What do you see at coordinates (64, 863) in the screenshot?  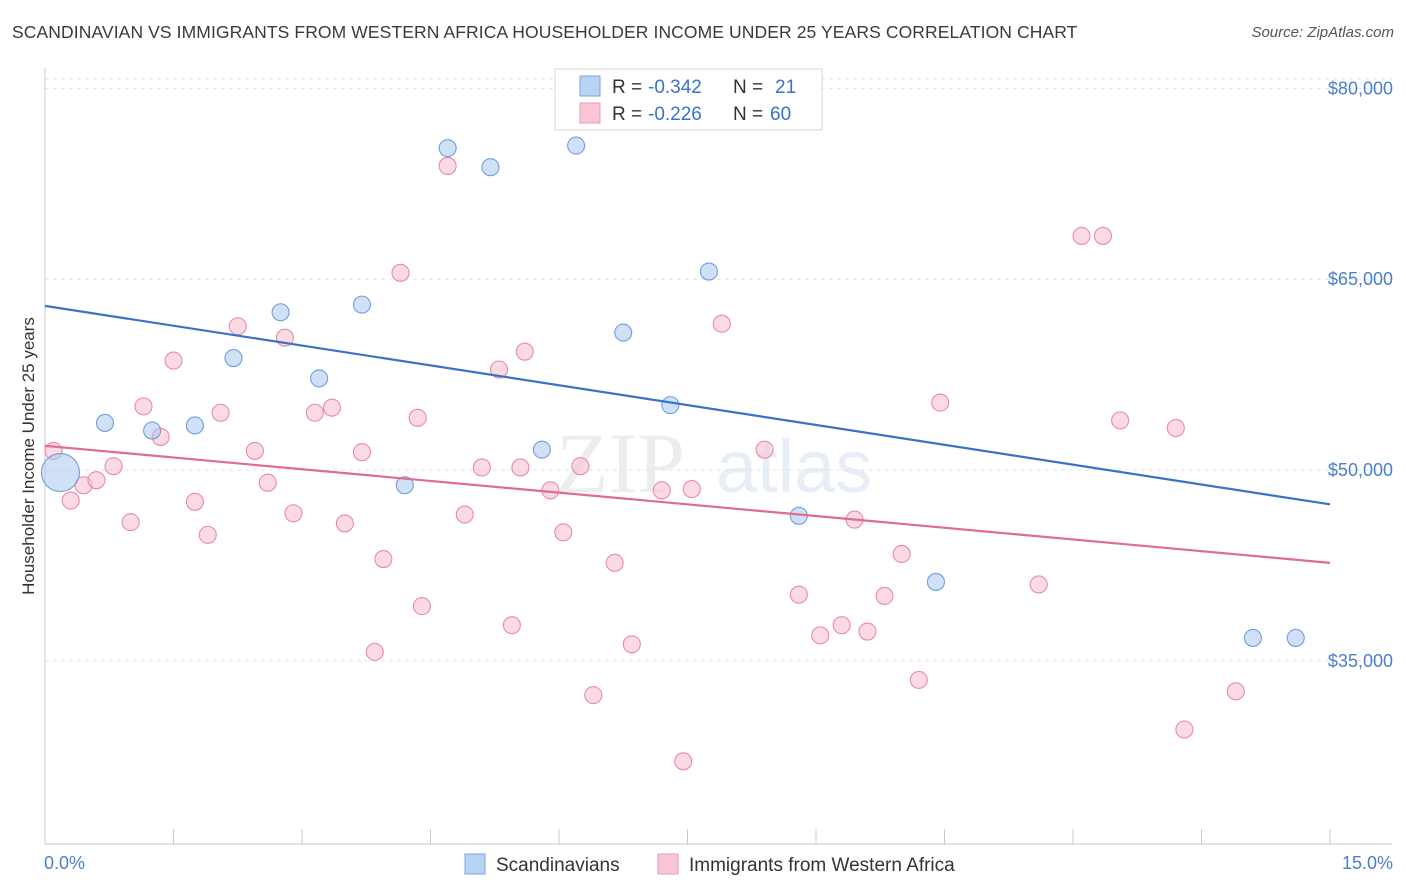 I see `x-tick-label-min: 0.0%` at bounding box center [64, 863].